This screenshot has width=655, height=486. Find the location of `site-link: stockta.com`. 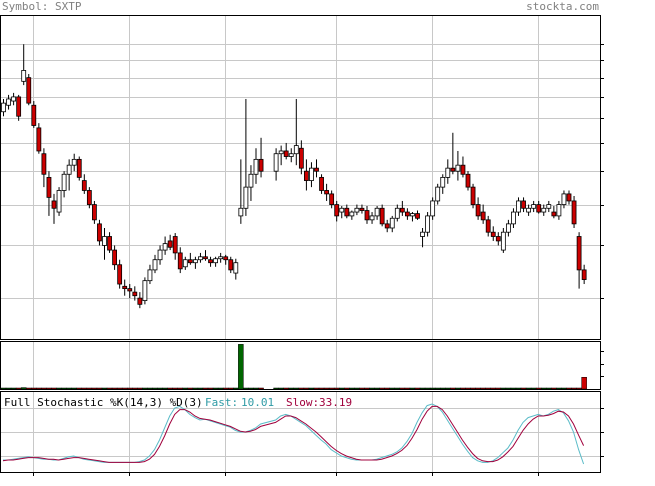

site-link: stockta.com is located at coordinates (562, 6).